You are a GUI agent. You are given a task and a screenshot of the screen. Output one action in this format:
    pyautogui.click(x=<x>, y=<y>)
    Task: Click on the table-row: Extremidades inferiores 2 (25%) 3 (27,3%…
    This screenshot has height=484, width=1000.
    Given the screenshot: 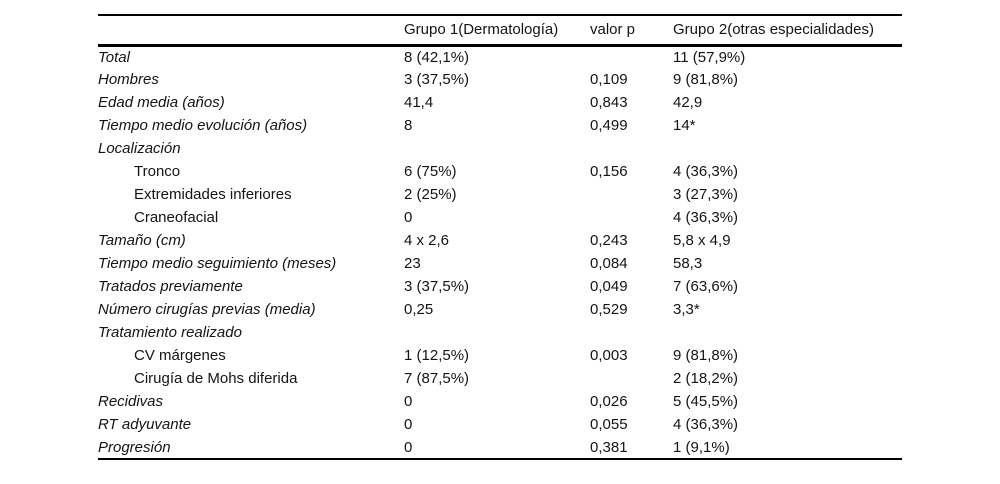 What is the action you would take?
    pyautogui.click(x=500, y=194)
    